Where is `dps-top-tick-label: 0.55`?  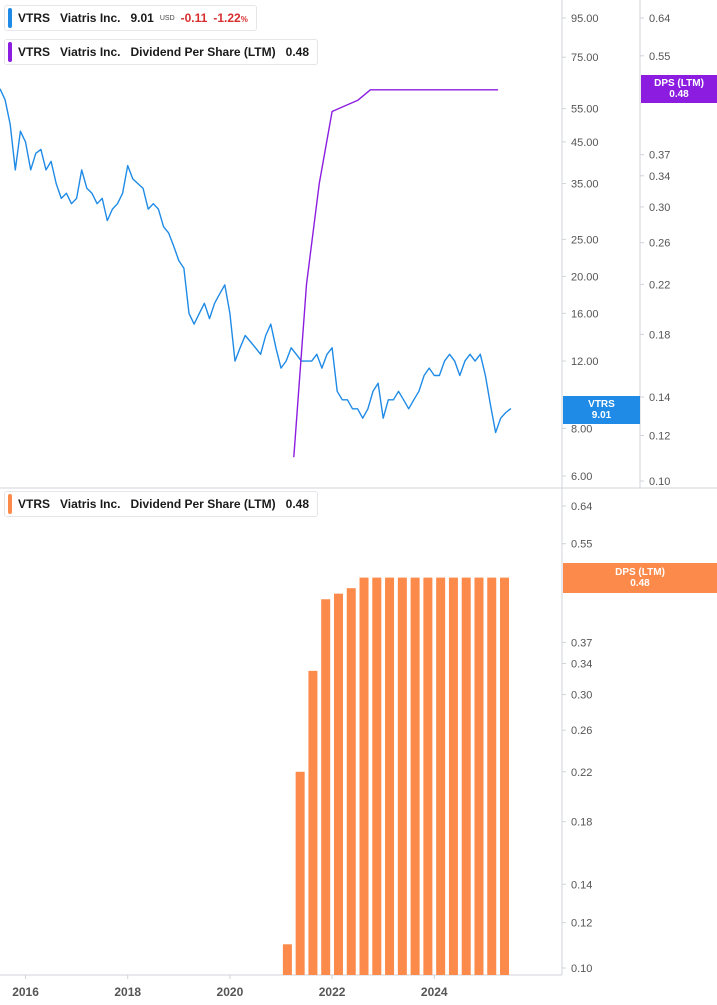 dps-top-tick-label: 0.55 is located at coordinates (659, 57).